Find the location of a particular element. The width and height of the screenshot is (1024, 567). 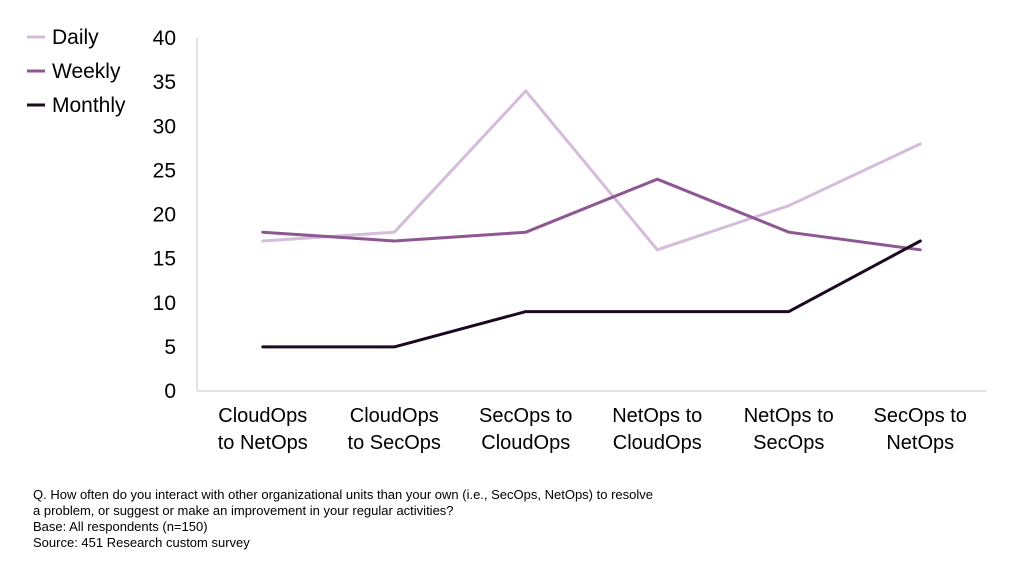

series-line-weekly is located at coordinates (591, 214).